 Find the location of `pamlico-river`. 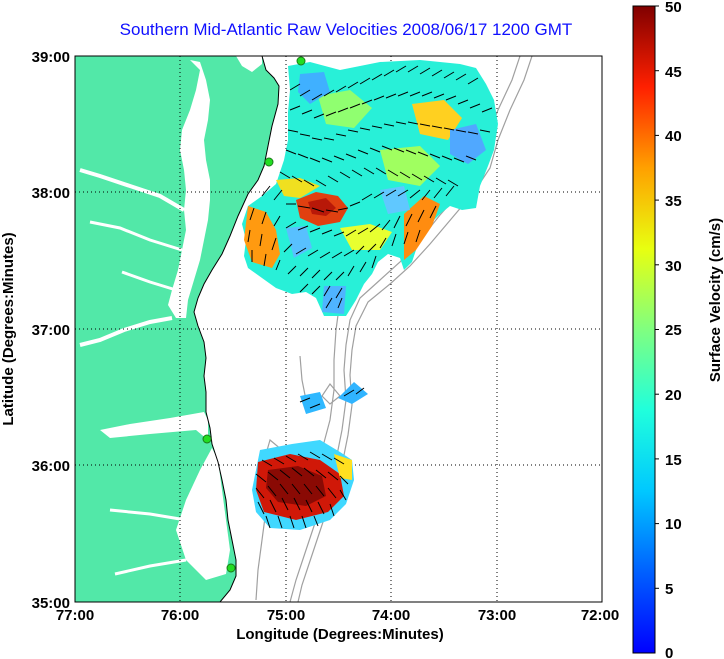

pamlico-river is located at coordinates (148, 515).